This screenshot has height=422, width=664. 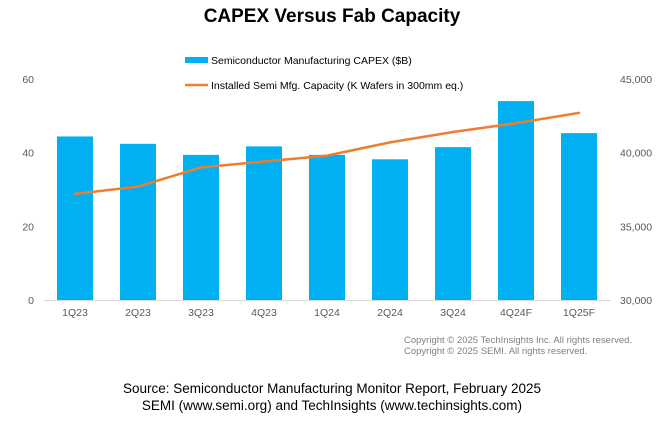 What do you see at coordinates (201, 227) in the screenshot?
I see `capex-bar-3q23` at bounding box center [201, 227].